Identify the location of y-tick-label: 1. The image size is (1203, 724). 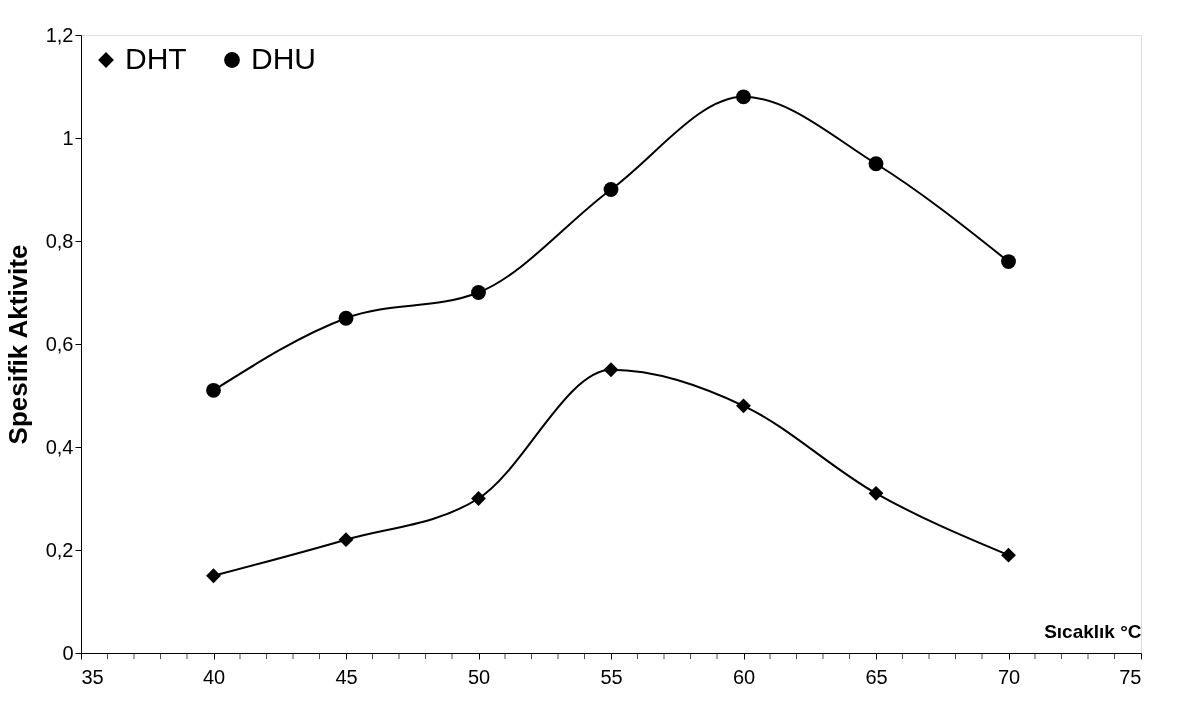
(68, 137).